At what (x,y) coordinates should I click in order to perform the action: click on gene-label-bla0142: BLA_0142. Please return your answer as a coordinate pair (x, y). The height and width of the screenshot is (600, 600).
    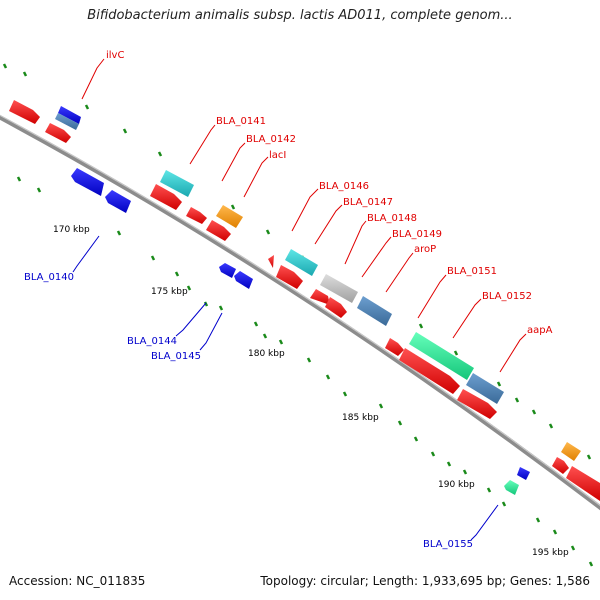
    Looking at the image, I should click on (271, 139).